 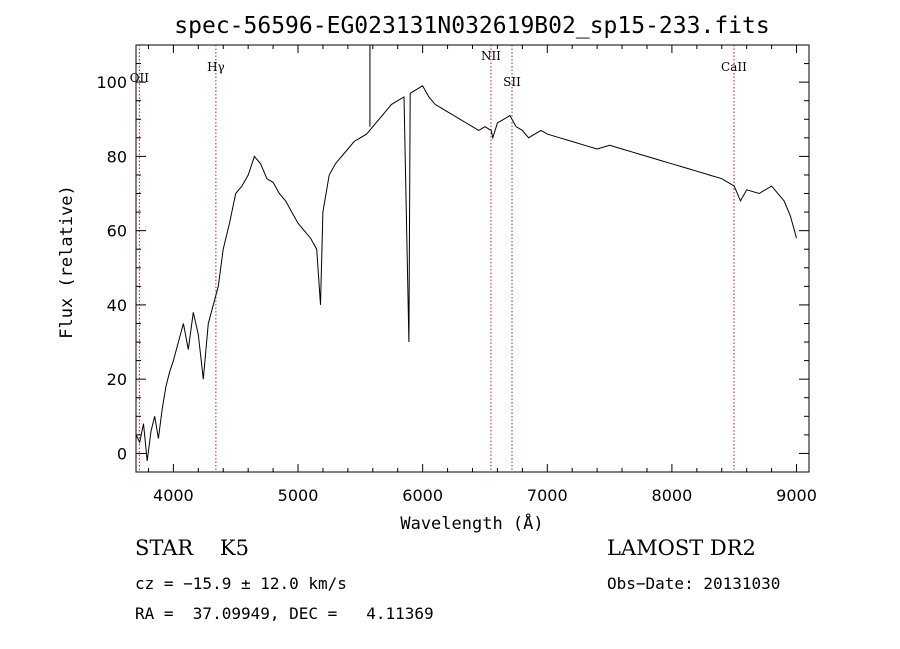 What do you see at coordinates (284, 613) in the screenshot?
I see `coordinates: RA = 37.09949, DEC = 4.11369` at bounding box center [284, 613].